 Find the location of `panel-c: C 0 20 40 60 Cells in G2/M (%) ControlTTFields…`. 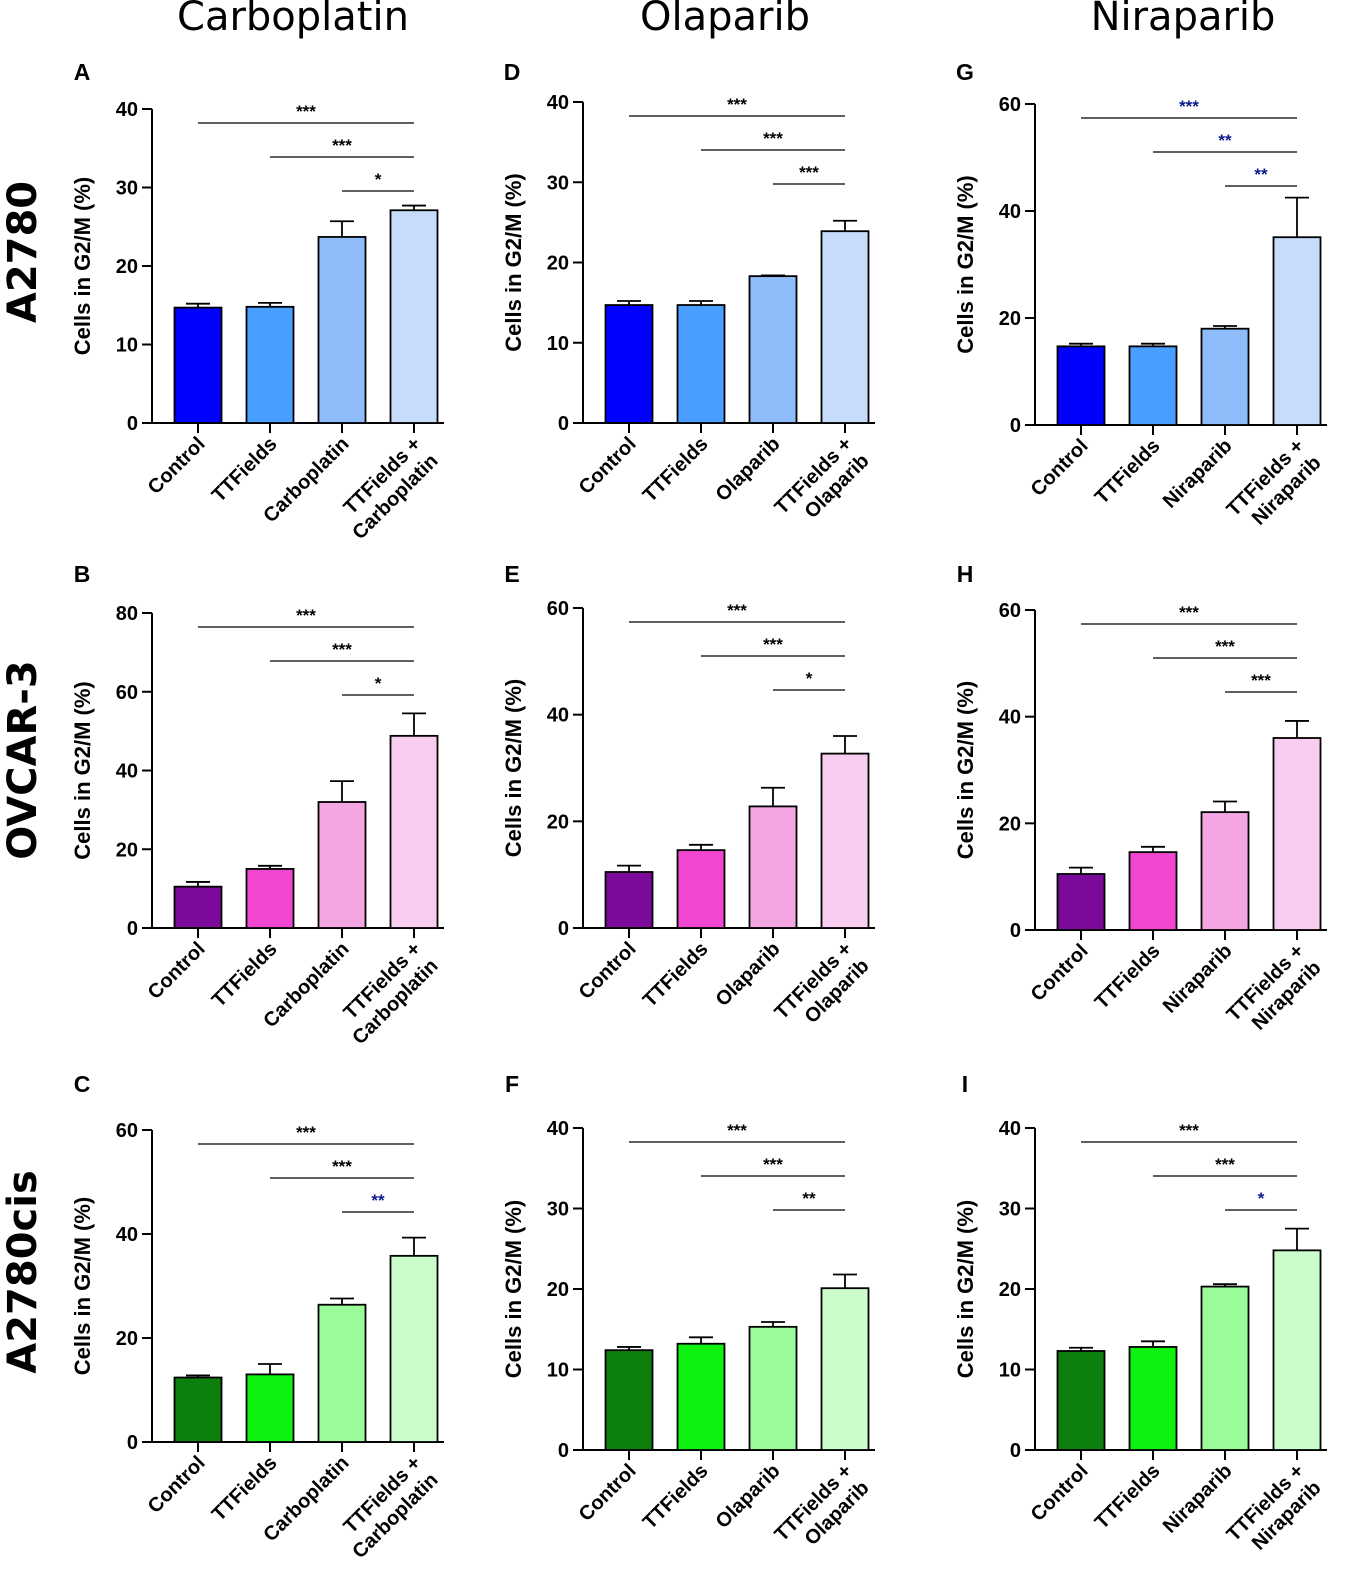

panel-c: C 0 20 40 60 Cells in G2/M (%) ControlTTFields… is located at coordinates (257, 1317).